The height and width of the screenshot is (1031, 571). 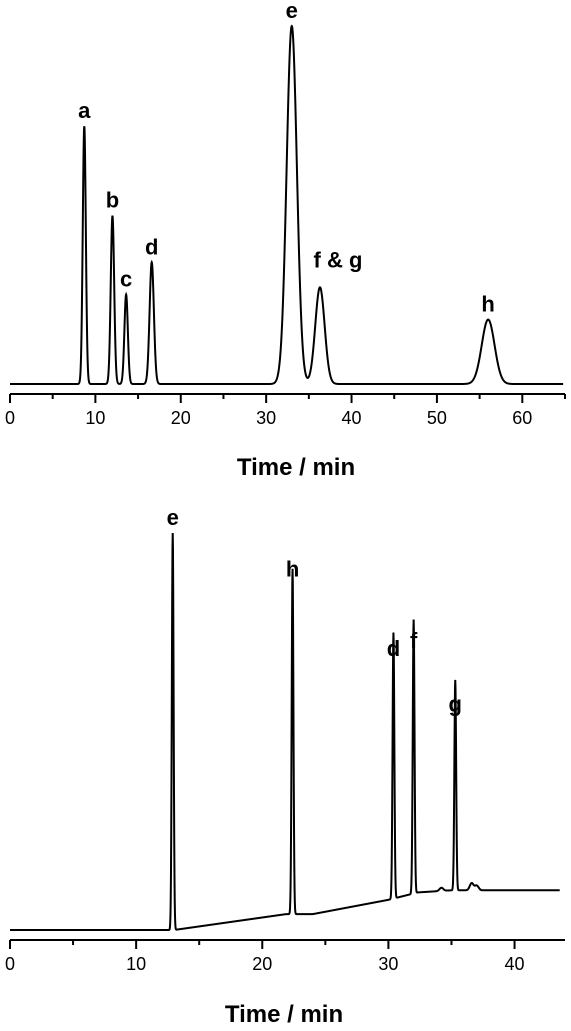 I want to click on x-axis-title-bottom: Time / min, so click(x=284, y=1014).